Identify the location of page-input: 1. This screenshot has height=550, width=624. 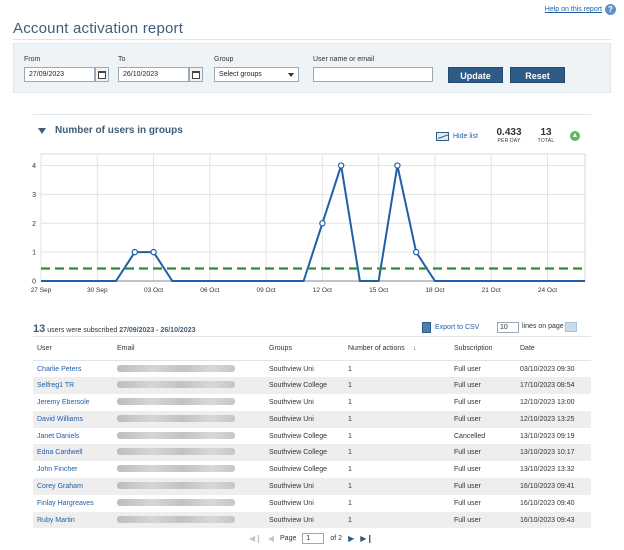
(313, 538).